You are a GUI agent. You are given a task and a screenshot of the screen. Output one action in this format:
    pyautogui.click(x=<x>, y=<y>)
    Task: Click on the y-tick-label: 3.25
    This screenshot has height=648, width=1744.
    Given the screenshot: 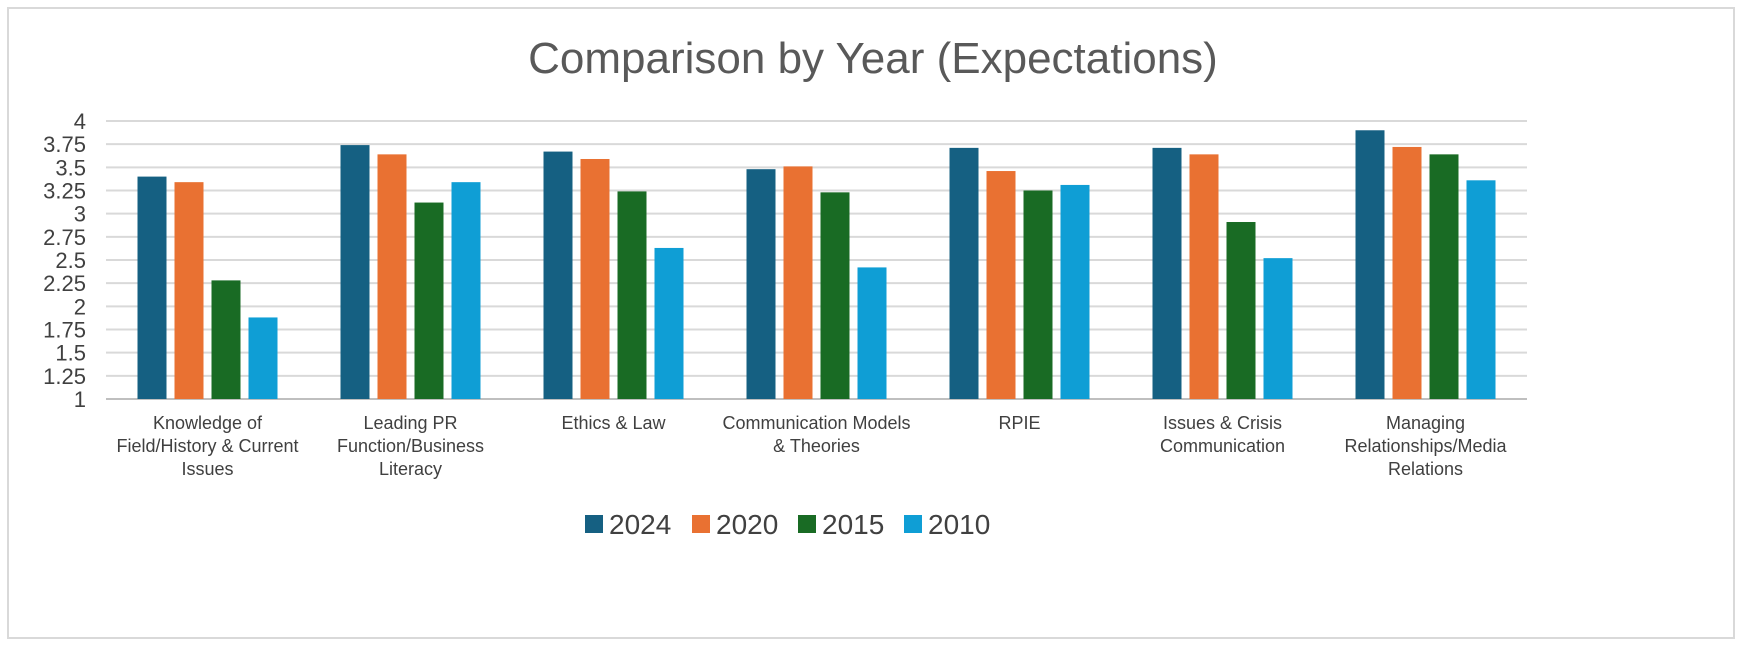 What is the action you would take?
    pyautogui.click(x=64, y=191)
    